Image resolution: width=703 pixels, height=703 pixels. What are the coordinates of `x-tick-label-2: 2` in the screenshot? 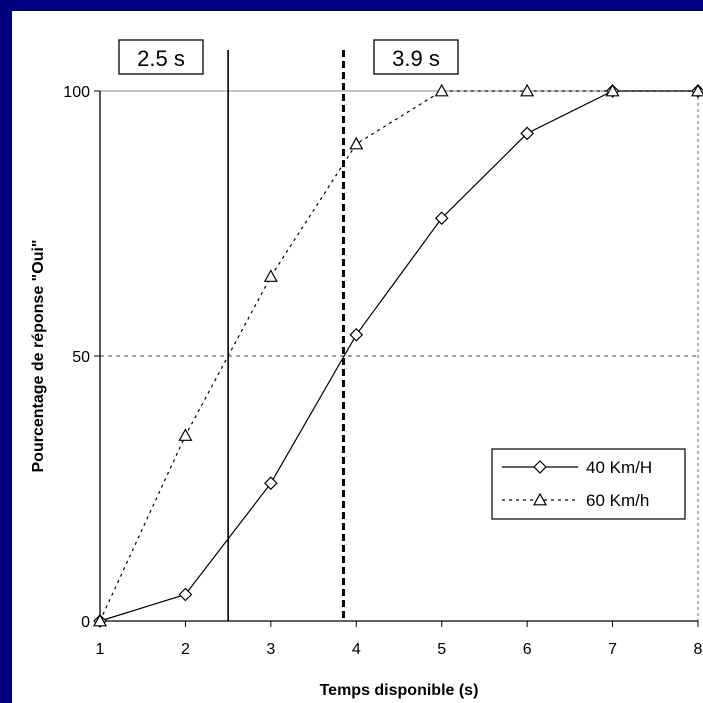 It's located at (185, 649).